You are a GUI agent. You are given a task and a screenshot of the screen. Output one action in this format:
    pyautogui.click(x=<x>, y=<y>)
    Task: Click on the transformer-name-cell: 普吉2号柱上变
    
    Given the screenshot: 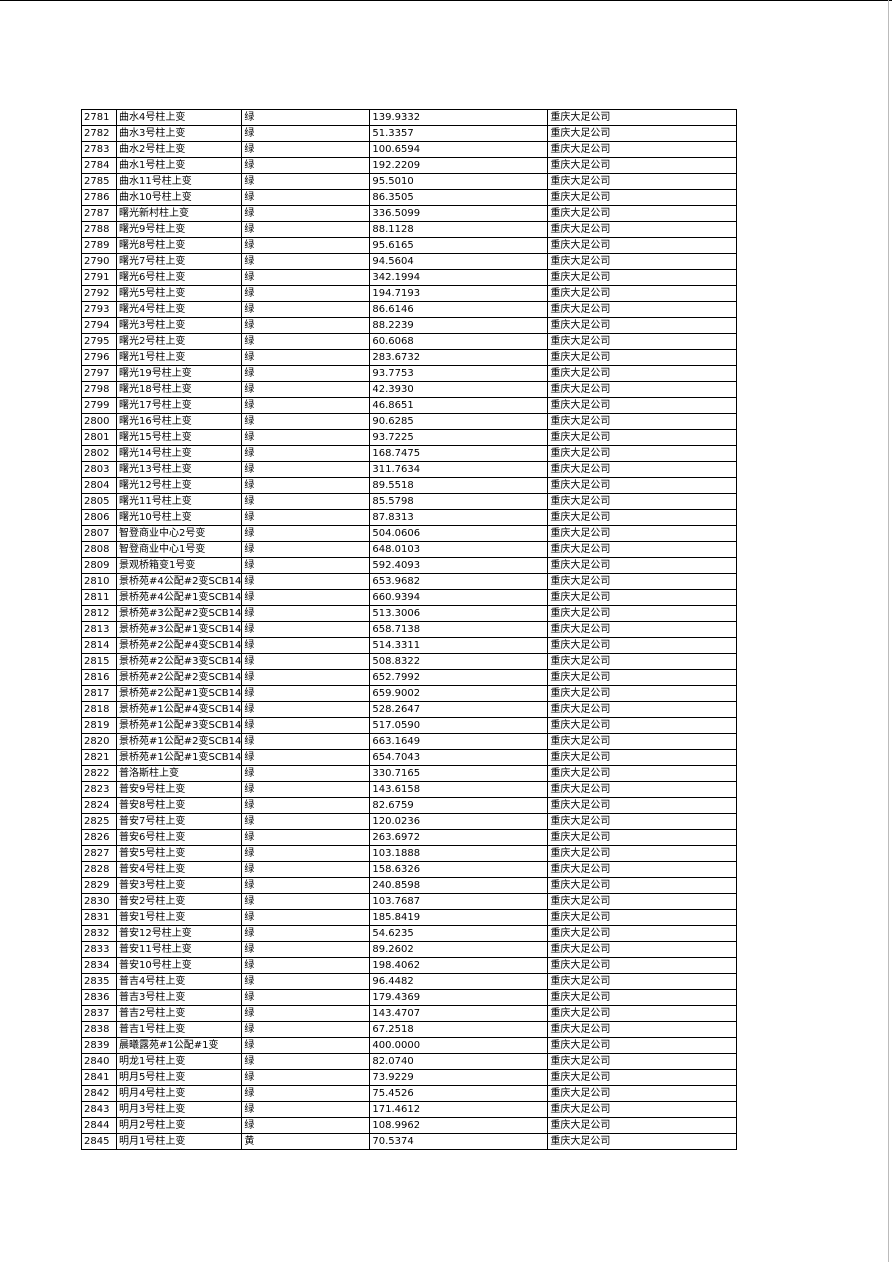 What is the action you would take?
    pyautogui.click(x=179, y=1013)
    